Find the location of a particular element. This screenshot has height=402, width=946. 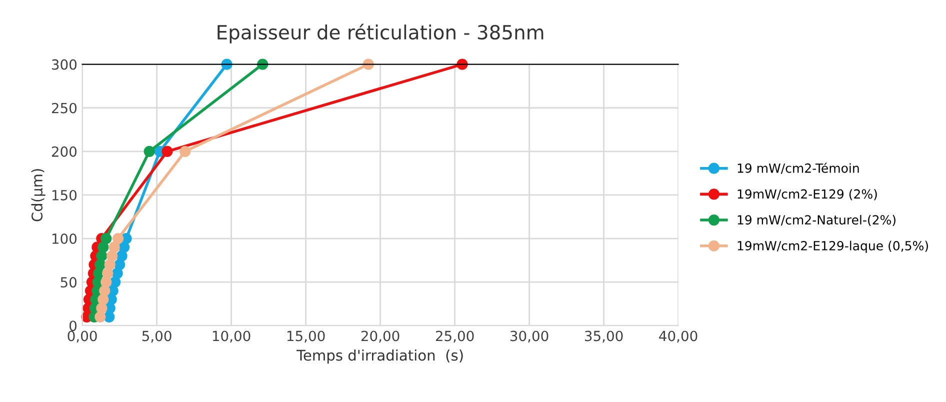

x-tick-label: 30,00 is located at coordinates (529, 336).